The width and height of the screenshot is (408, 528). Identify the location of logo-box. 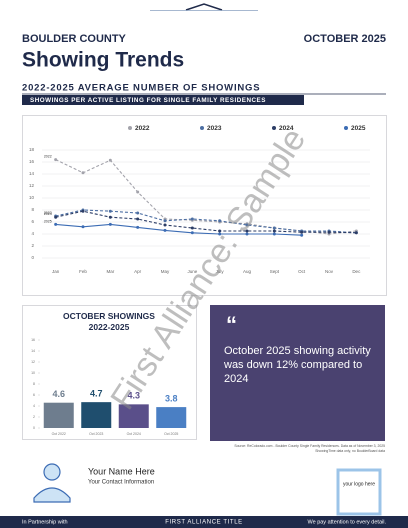
(359, 492).